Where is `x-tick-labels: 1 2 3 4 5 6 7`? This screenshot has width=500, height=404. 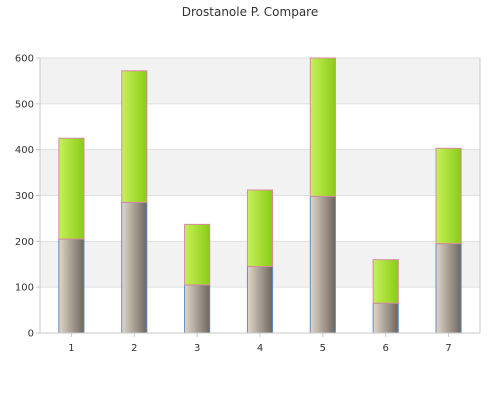
x-tick-labels: 1 2 3 4 5 6 7 is located at coordinates (260, 343).